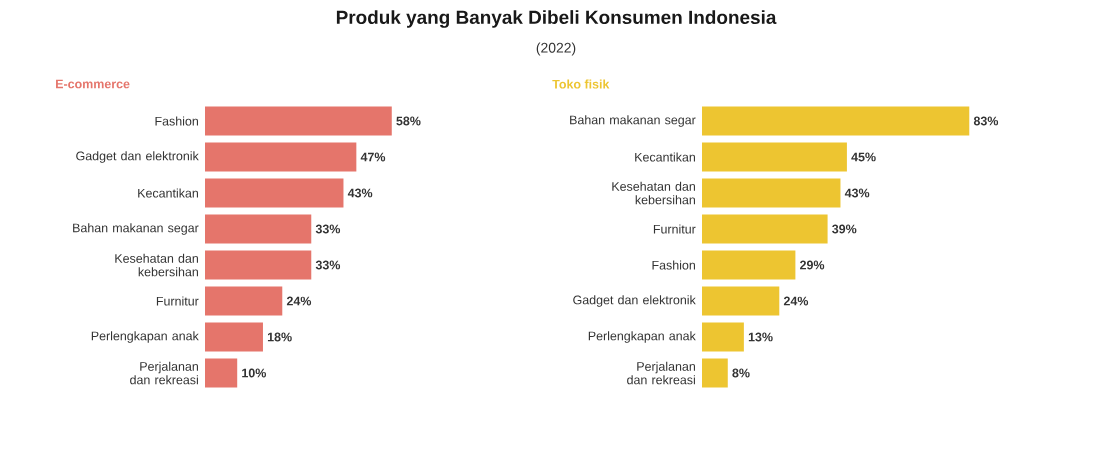 The height and width of the screenshot is (459, 1112). What do you see at coordinates (812, 265) in the screenshot?
I see `data-label: 29%` at bounding box center [812, 265].